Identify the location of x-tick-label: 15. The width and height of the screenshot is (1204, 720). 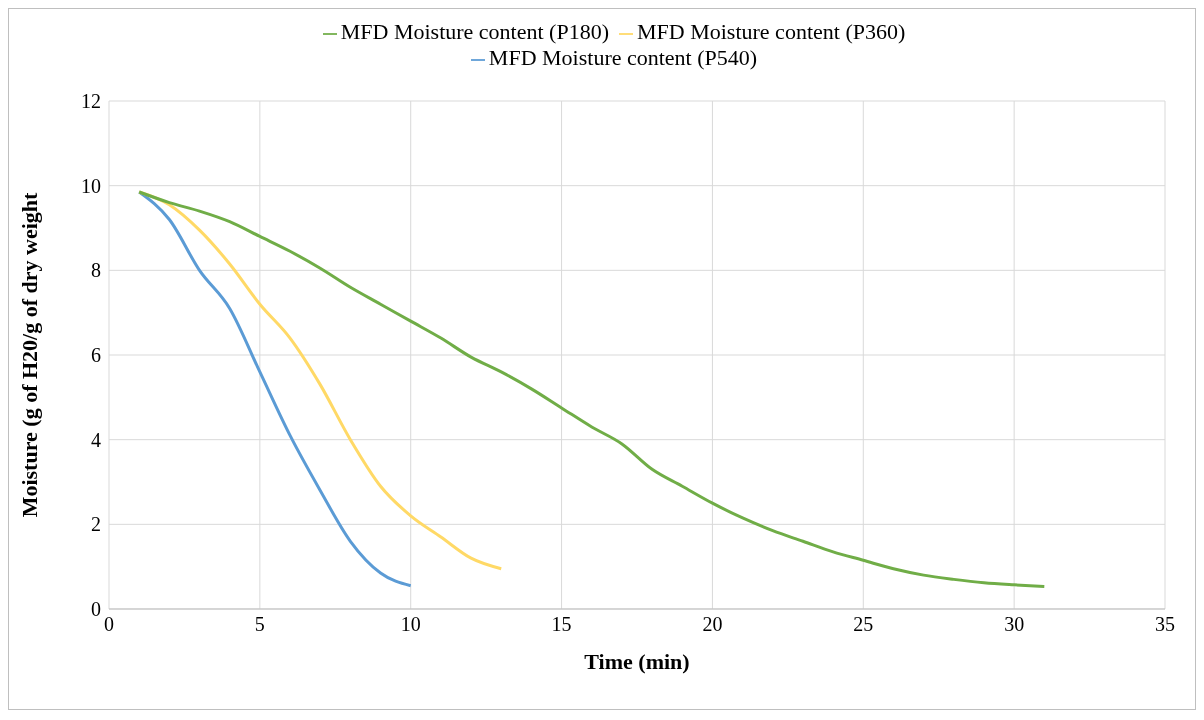
(561, 624).